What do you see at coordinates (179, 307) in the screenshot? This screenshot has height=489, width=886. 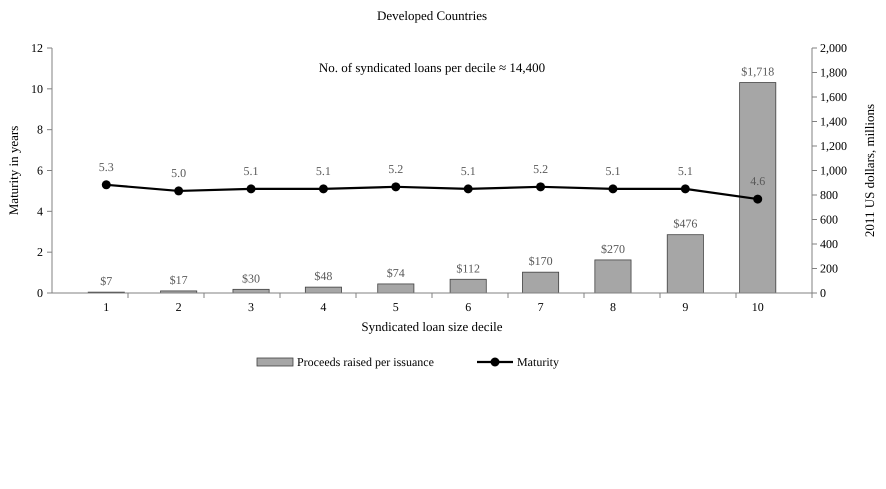 I see `x-tick-label: 2` at bounding box center [179, 307].